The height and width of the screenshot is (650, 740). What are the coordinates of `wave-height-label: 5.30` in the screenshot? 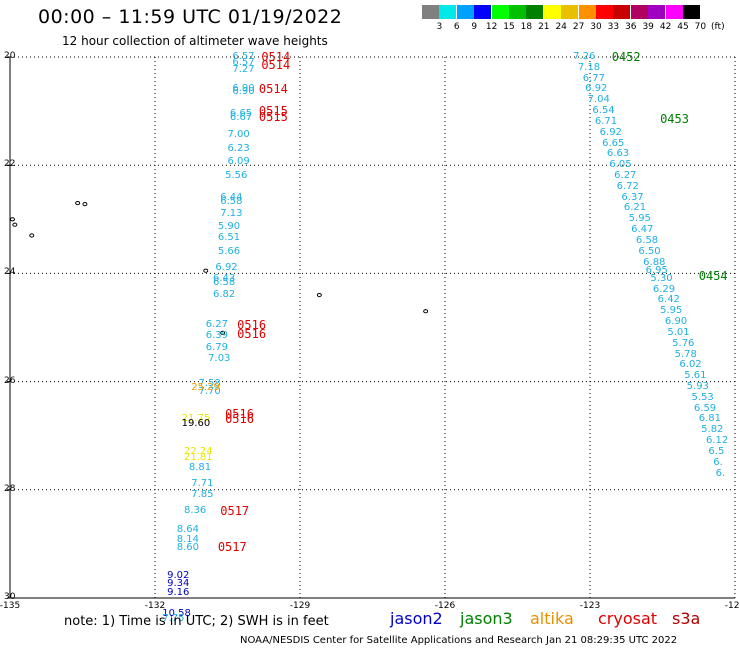 It's located at (661, 278).